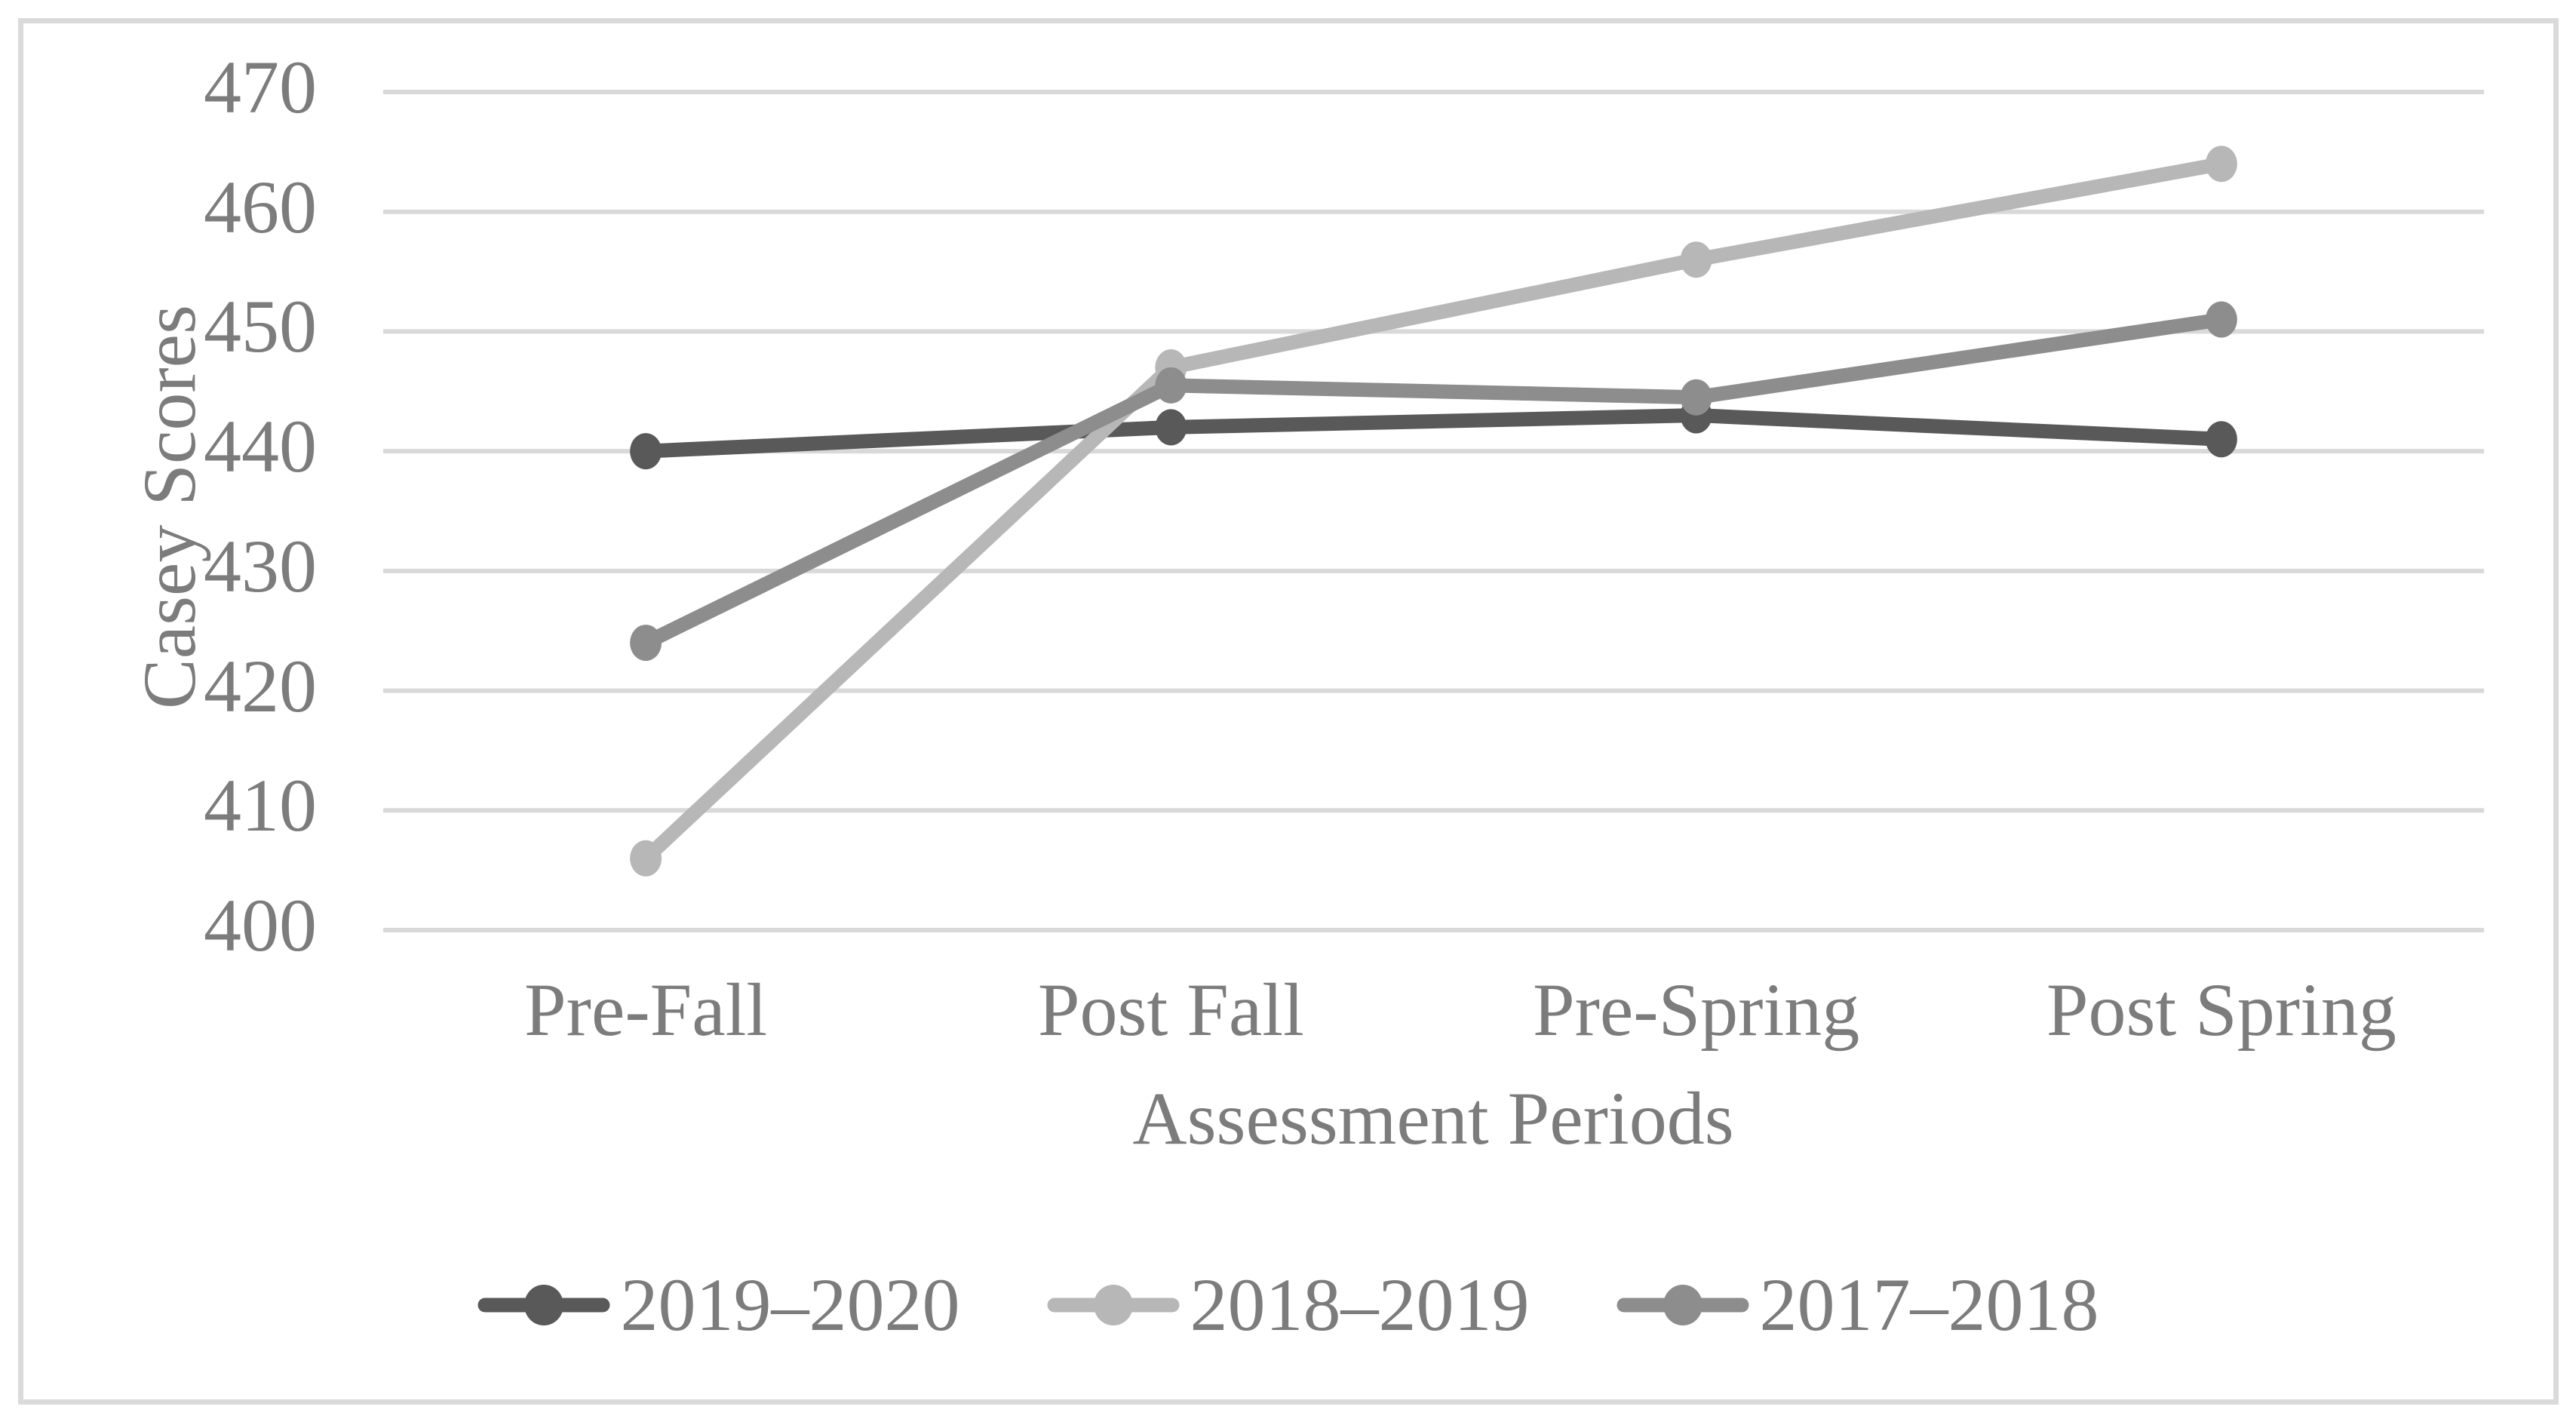 The height and width of the screenshot is (1422, 2576). I want to click on x-category-label: Post Fall, so click(1170, 1010).